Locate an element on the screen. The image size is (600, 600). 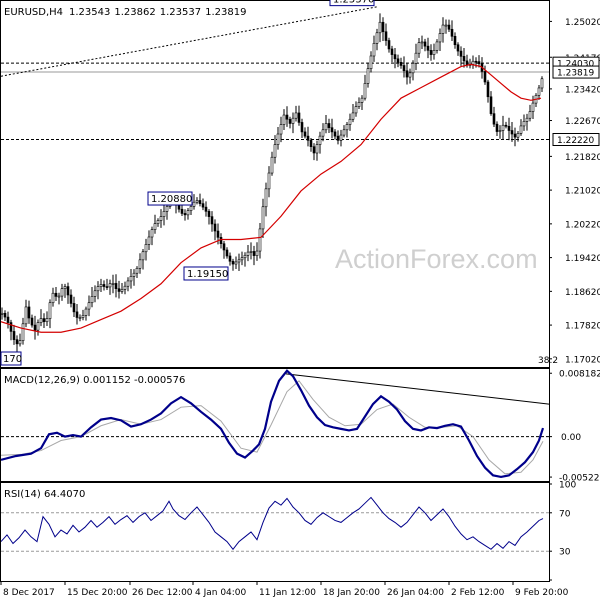
price-tick-label-2: 1.23420 is located at coordinates (582, 90).